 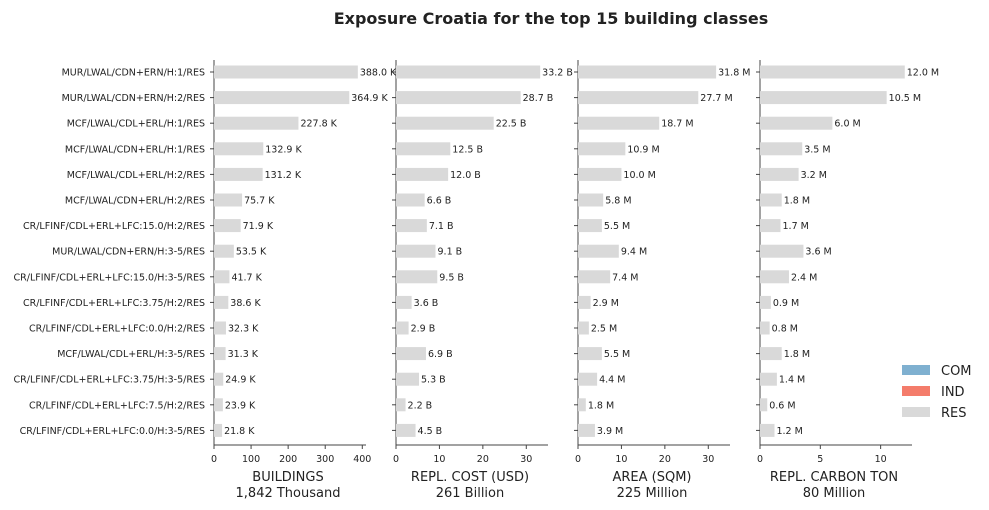 I want to click on category-label: CR/LFINF/CDL+ERL+LFC:3.75/H:3-5/RES, so click(x=109, y=380).